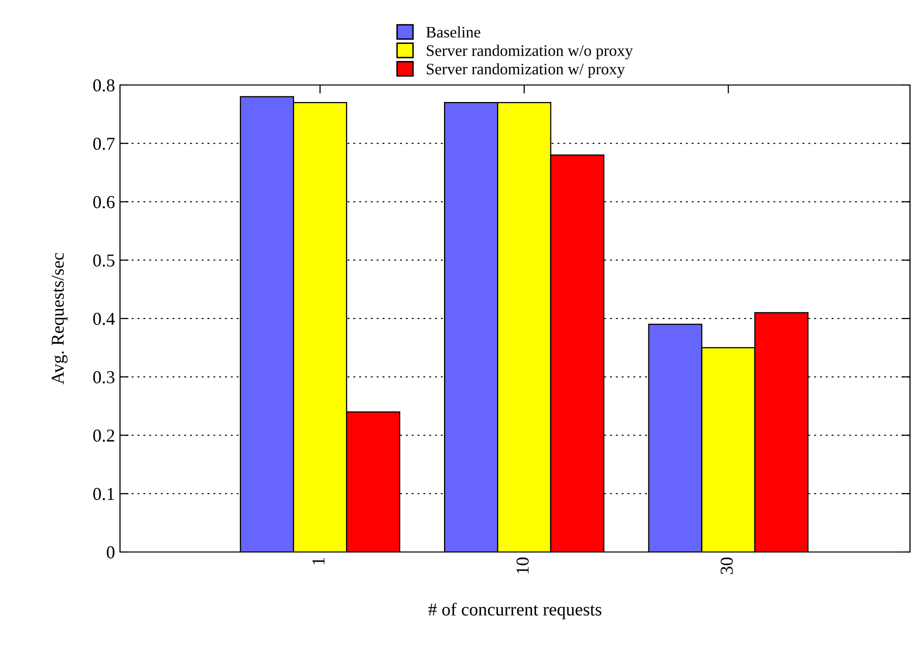 The image size is (920, 645). Describe the element at coordinates (525, 70) in the screenshot. I see `legend-label: Server randomization w/ proxy` at that location.